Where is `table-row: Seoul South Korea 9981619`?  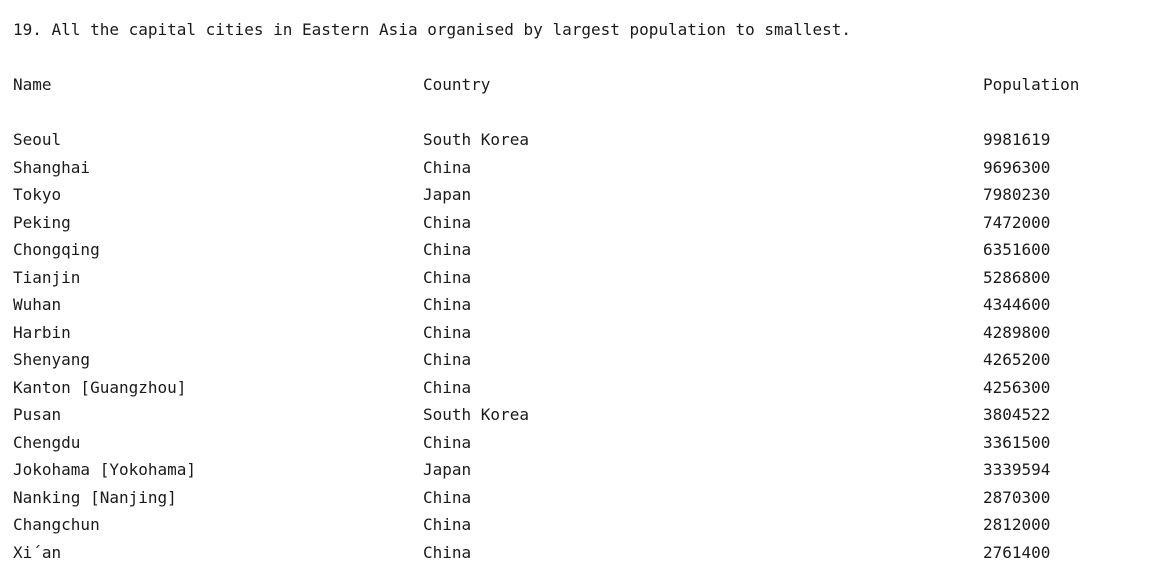 table-row: Seoul South Korea 9981619 is located at coordinates (585, 144).